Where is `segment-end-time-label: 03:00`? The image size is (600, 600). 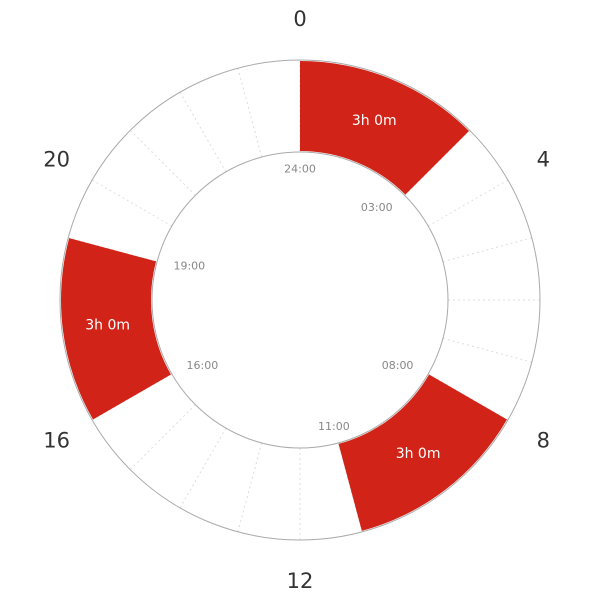
segment-end-time-label: 03:00 is located at coordinates (377, 207).